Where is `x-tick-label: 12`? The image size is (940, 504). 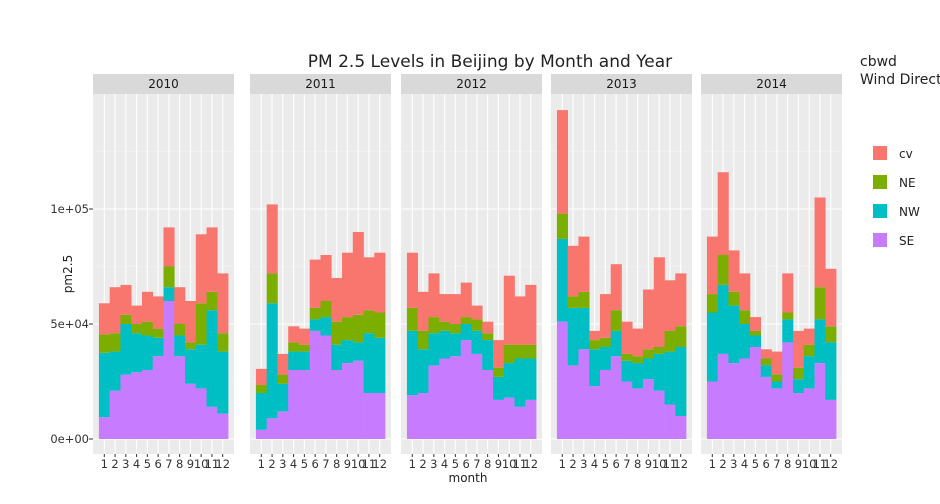 x-tick-label: 12 is located at coordinates (680, 464).